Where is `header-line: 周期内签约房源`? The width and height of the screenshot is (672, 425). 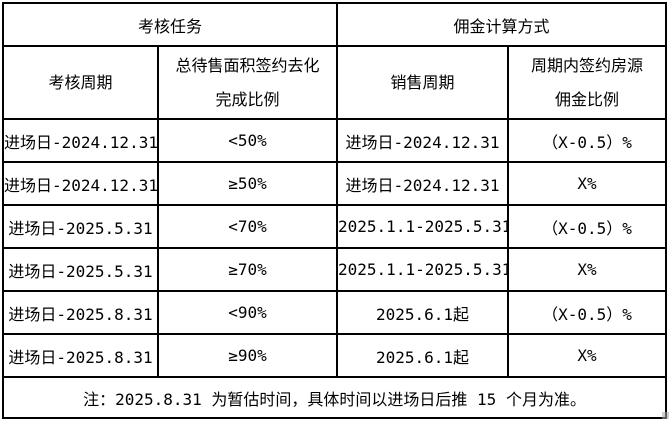 header-line: 周期内签约房源 is located at coordinates (587, 65).